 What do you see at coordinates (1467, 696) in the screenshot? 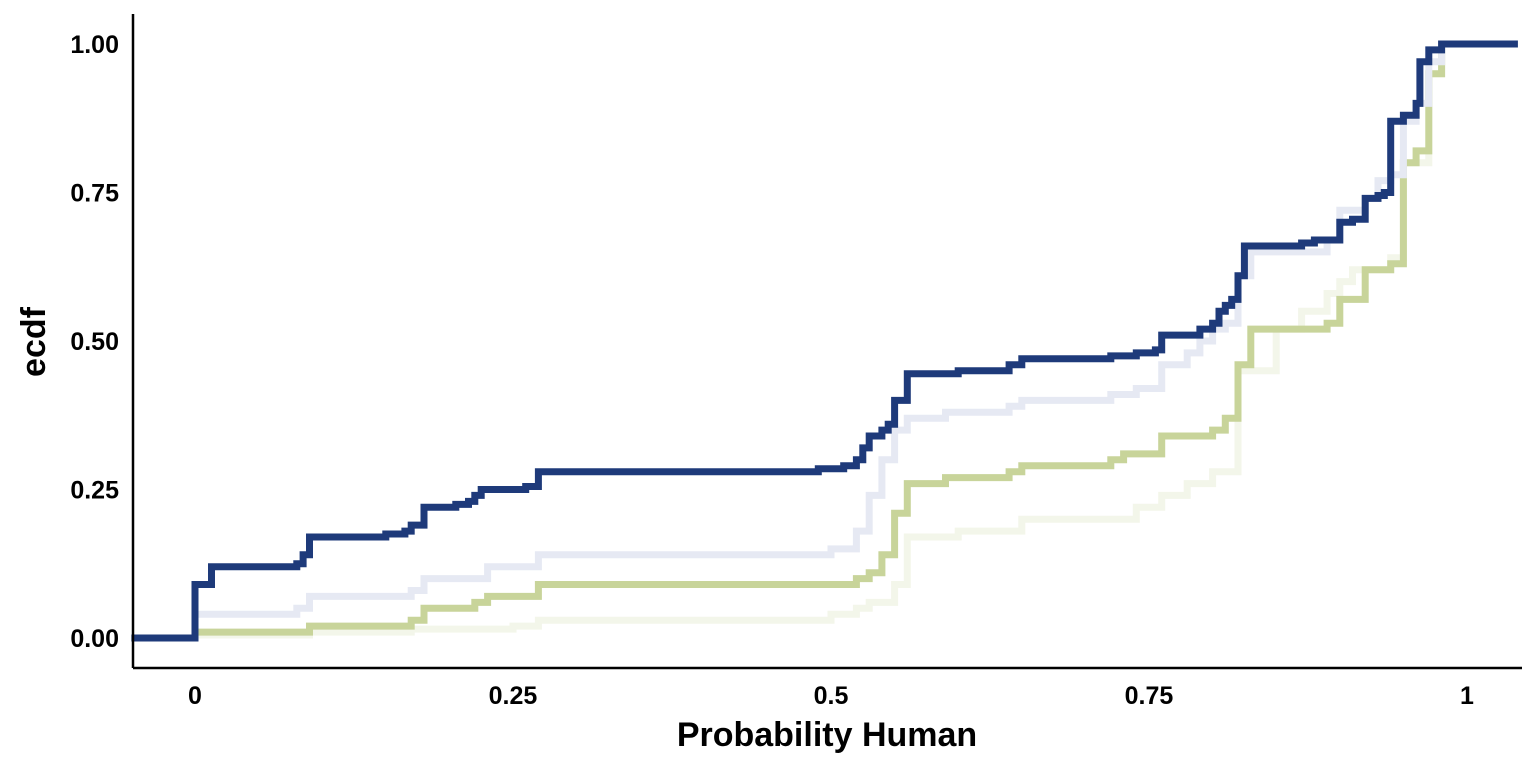
I see `x-tick-label: 1` at bounding box center [1467, 696].